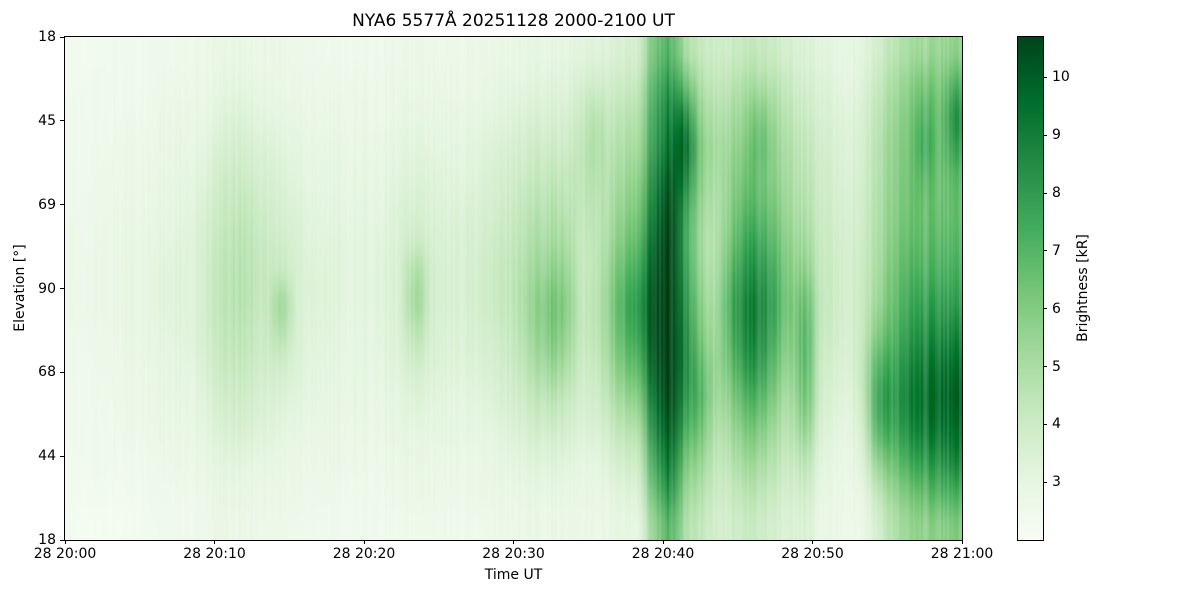  Describe the element at coordinates (513, 575) in the screenshot. I see `x-axis-label: Time UT` at that location.